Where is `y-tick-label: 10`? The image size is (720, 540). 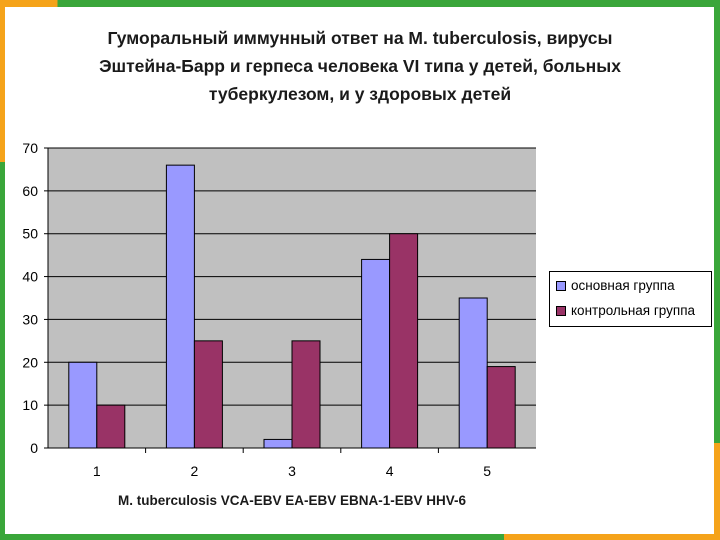
y-tick-label: 10 is located at coordinates (30, 405).